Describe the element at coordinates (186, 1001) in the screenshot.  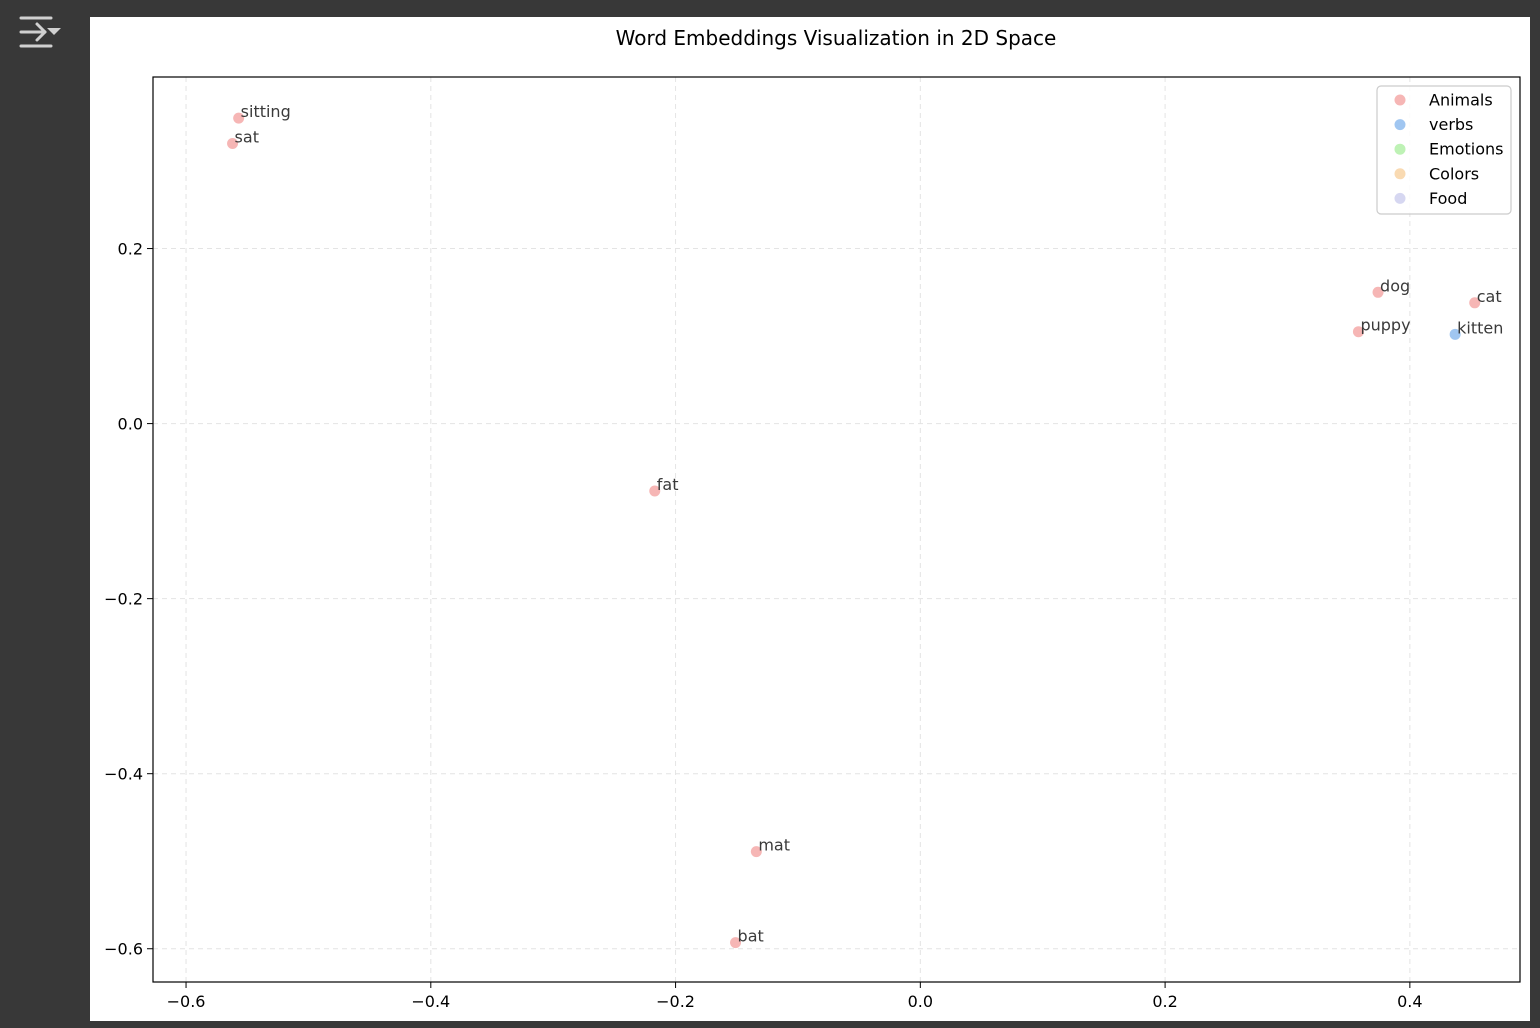
I see `x-tick-label: −0.6` at that location.